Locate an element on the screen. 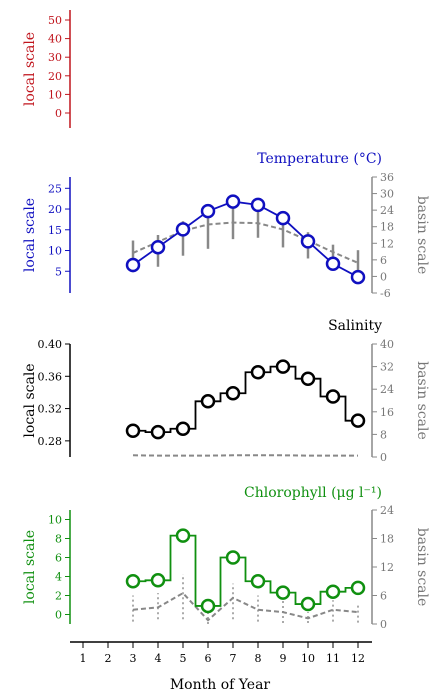 Image resolution: width=433 pixels, height=700 pixels. left-tick-label: 0.40 is located at coordinates (50, 344).